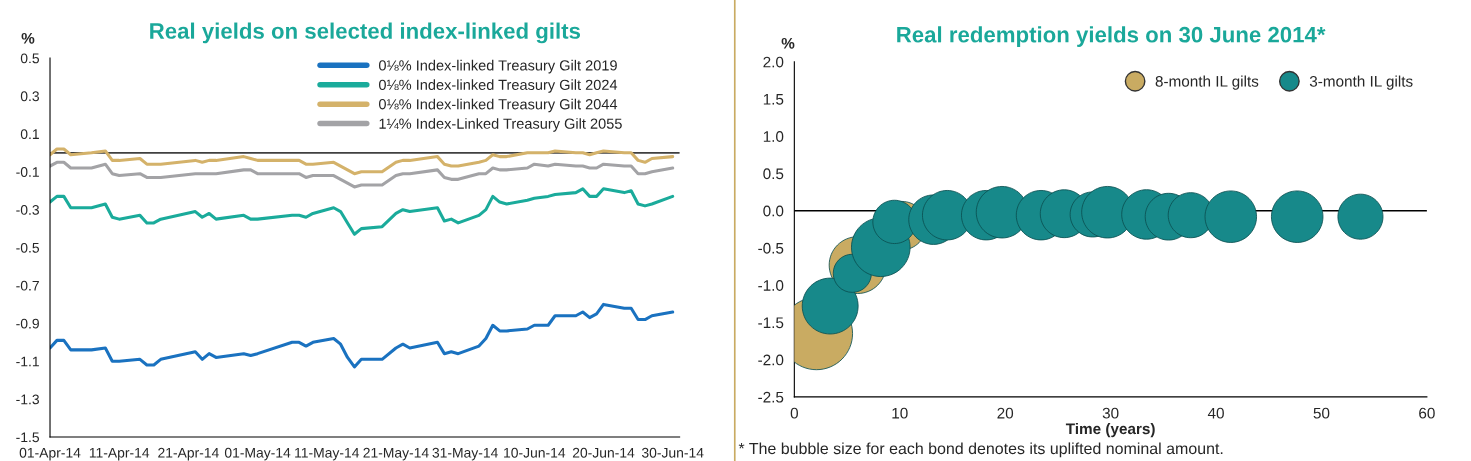  Describe the element at coordinates (365, 33) in the screenshot. I see `chart-title: Real yields on selected index-linked gilts` at that location.